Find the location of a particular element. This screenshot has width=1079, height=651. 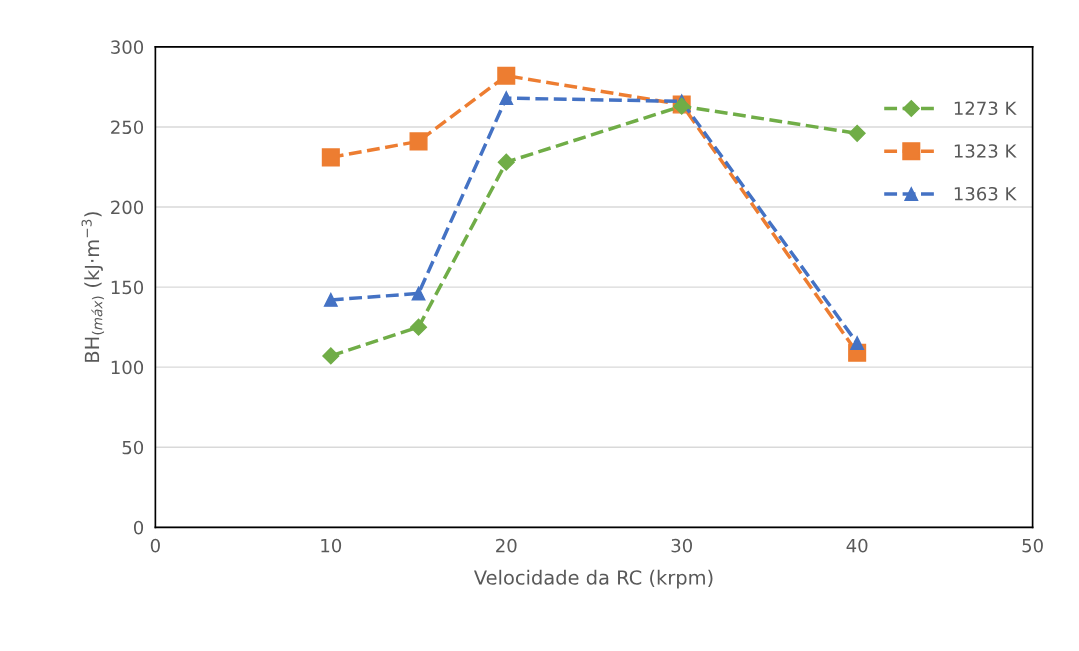

y-tick-label: 200 is located at coordinates (127, 207).